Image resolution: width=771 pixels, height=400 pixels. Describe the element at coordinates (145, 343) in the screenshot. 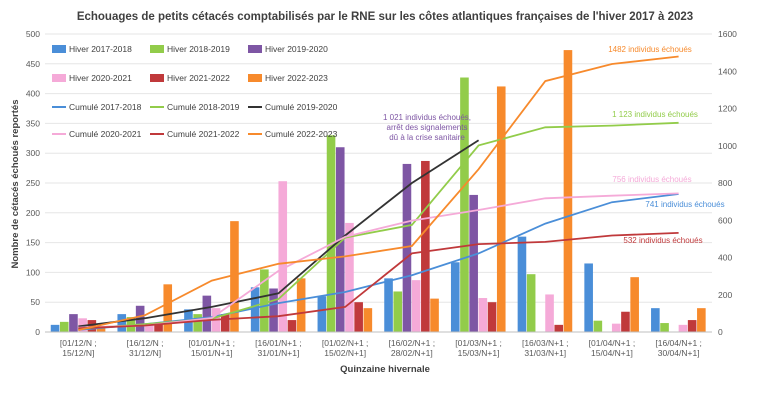

I see `x-tick-label: [16/12/N ;` at that location.